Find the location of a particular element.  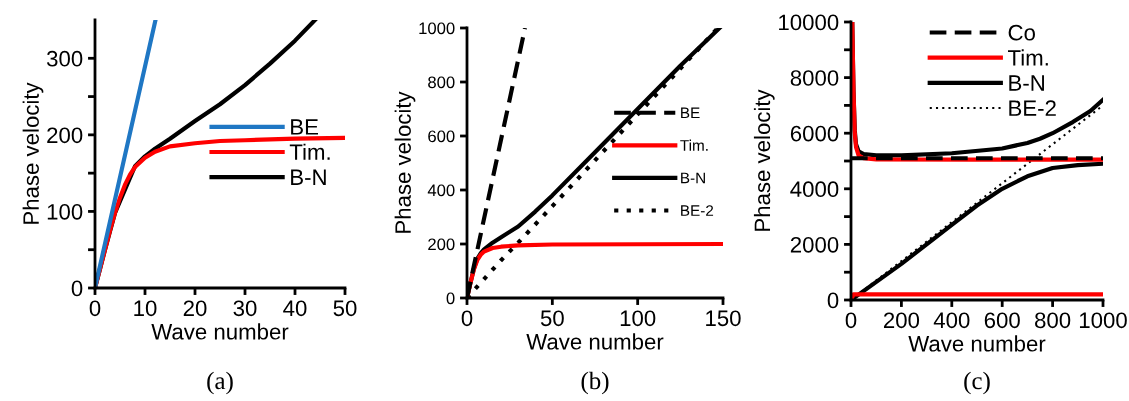

x-tick-label: 100 is located at coordinates (638, 318).